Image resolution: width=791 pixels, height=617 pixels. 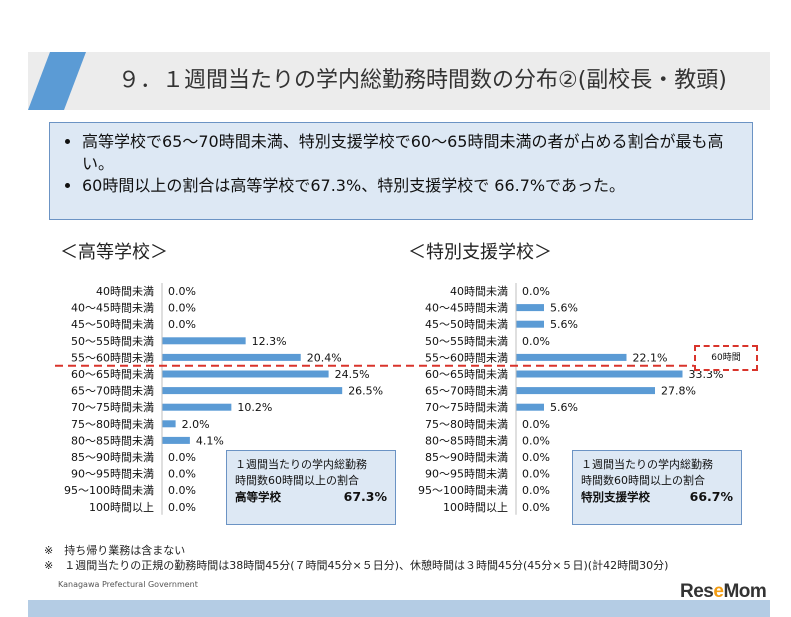 I want to click on summary-box-high-school: １週間当たりの学内総勤務 時間数60時間以上の割合 高等学校 67.3%, so click(x=311, y=487).